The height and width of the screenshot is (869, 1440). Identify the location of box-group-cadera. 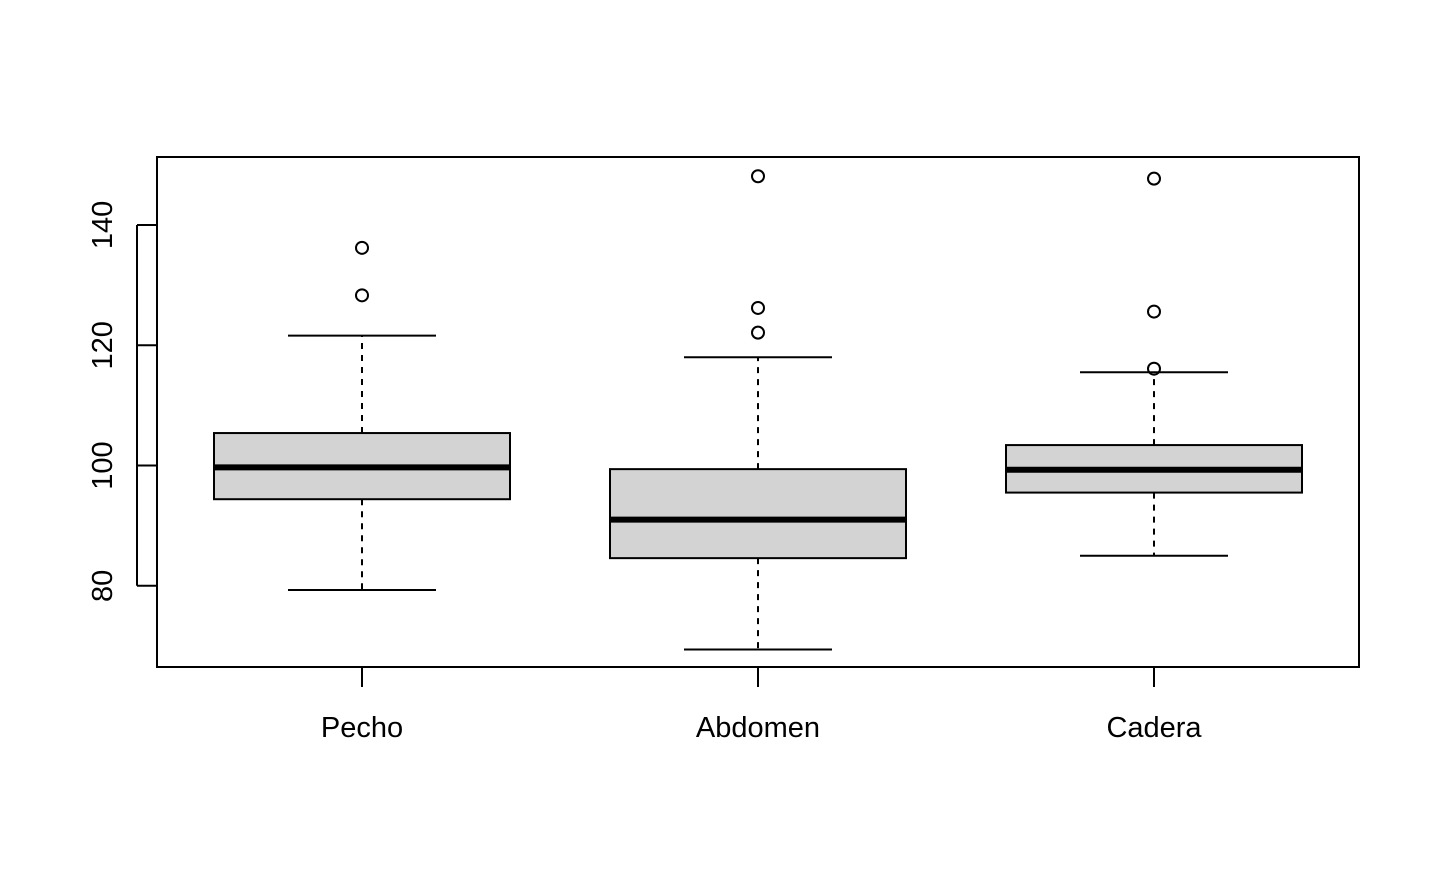
(1154, 364).